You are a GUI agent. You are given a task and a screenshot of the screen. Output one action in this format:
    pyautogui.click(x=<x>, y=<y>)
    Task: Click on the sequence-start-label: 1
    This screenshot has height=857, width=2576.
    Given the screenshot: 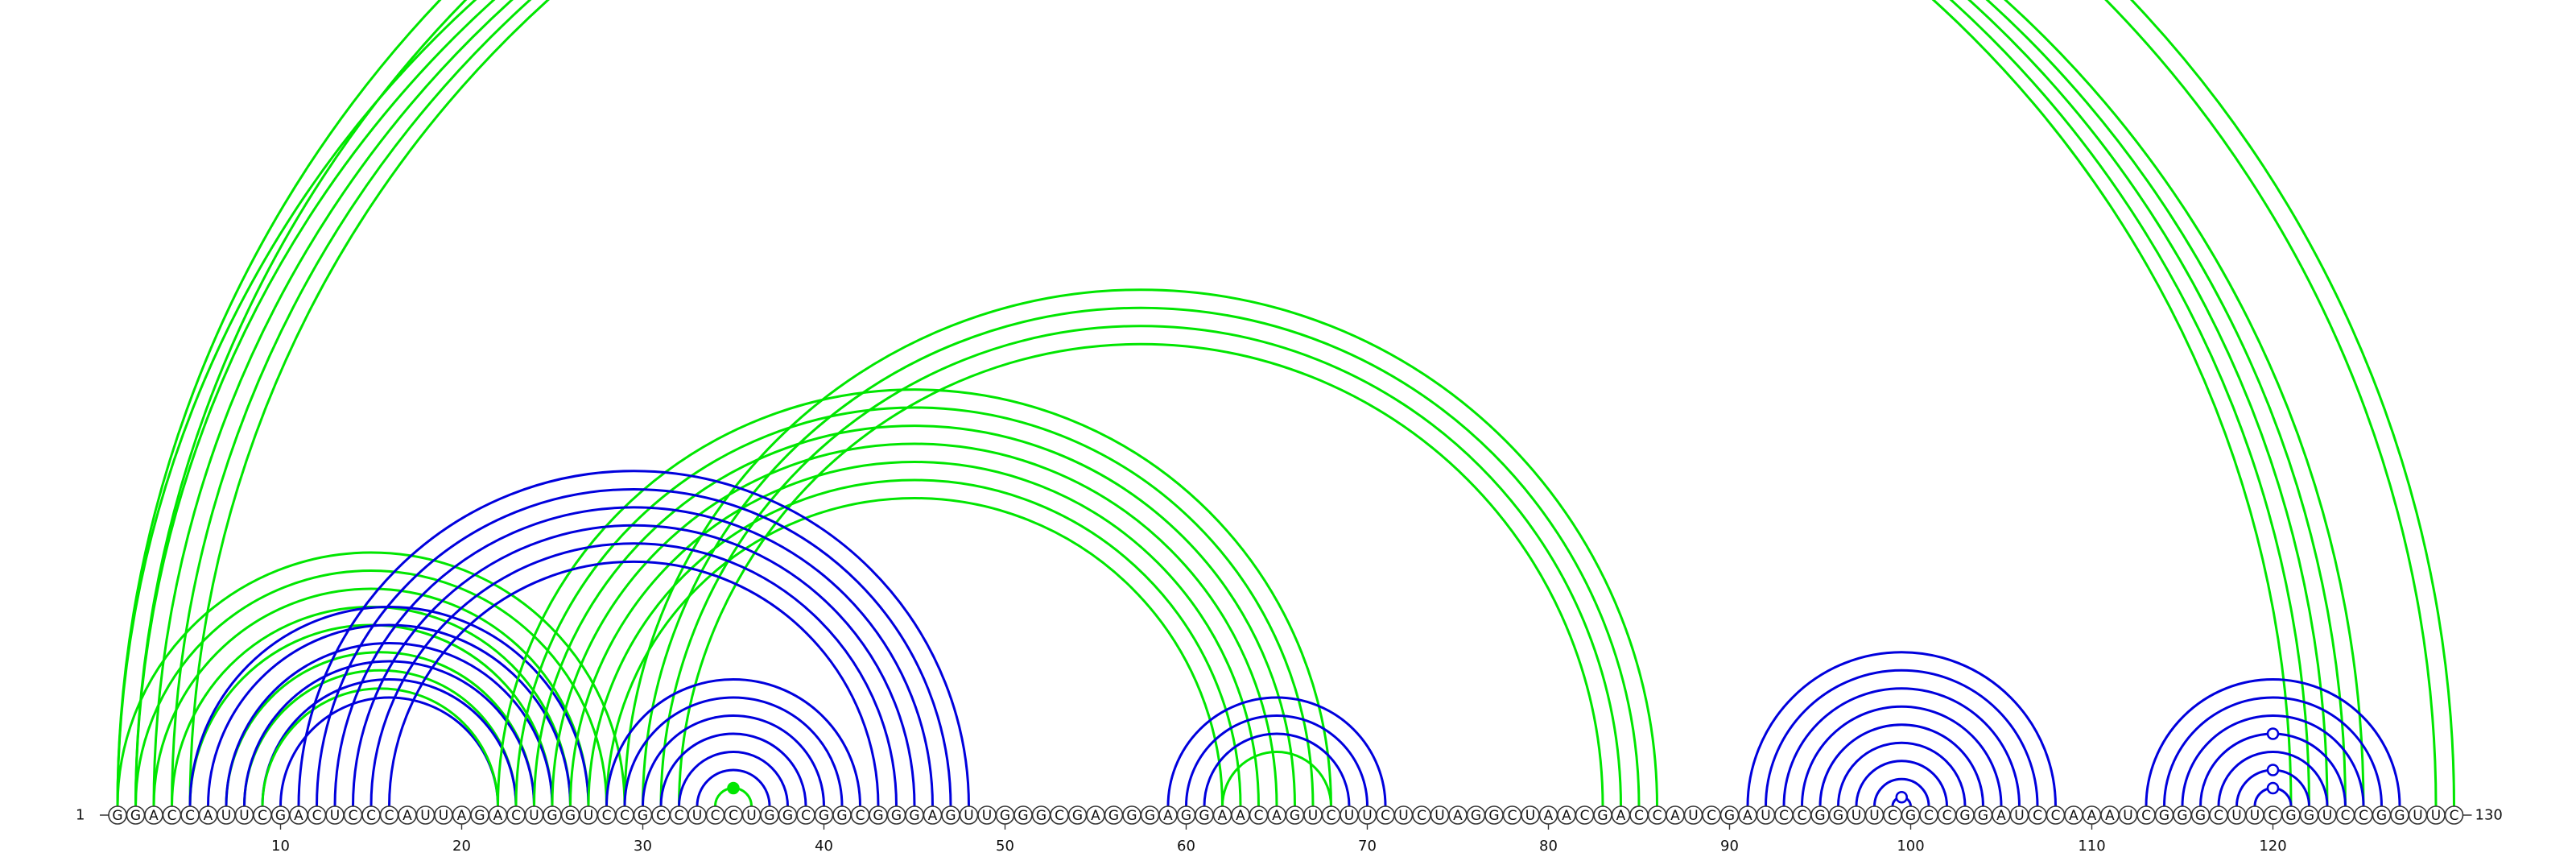 What is the action you would take?
    pyautogui.click(x=80, y=815)
    